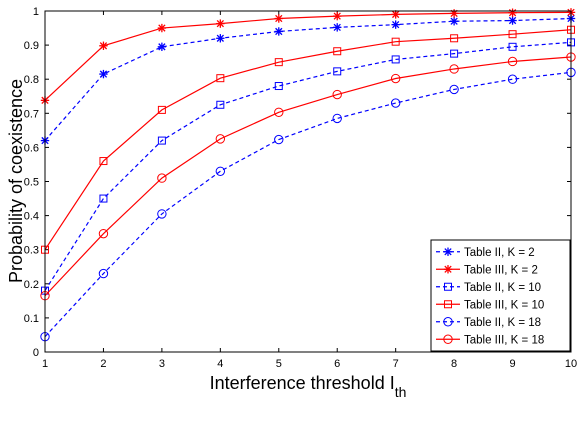 The height and width of the screenshot is (426, 582). I want to click on y-tick-label: 0.8, so click(31, 80).